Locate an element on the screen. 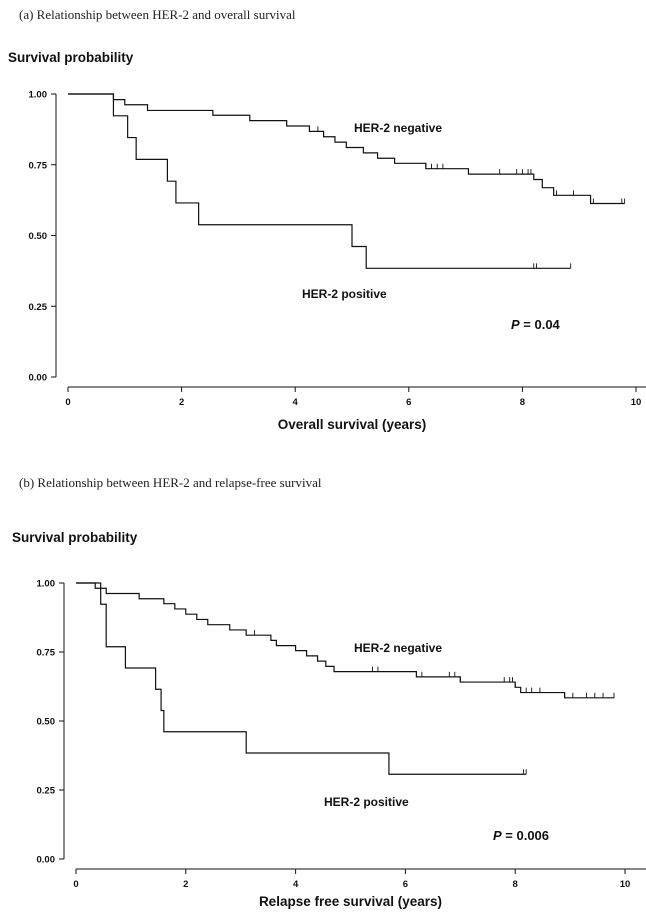 This screenshot has height=914, width=646. x-tick-label-b-3: 6 is located at coordinates (405, 884).